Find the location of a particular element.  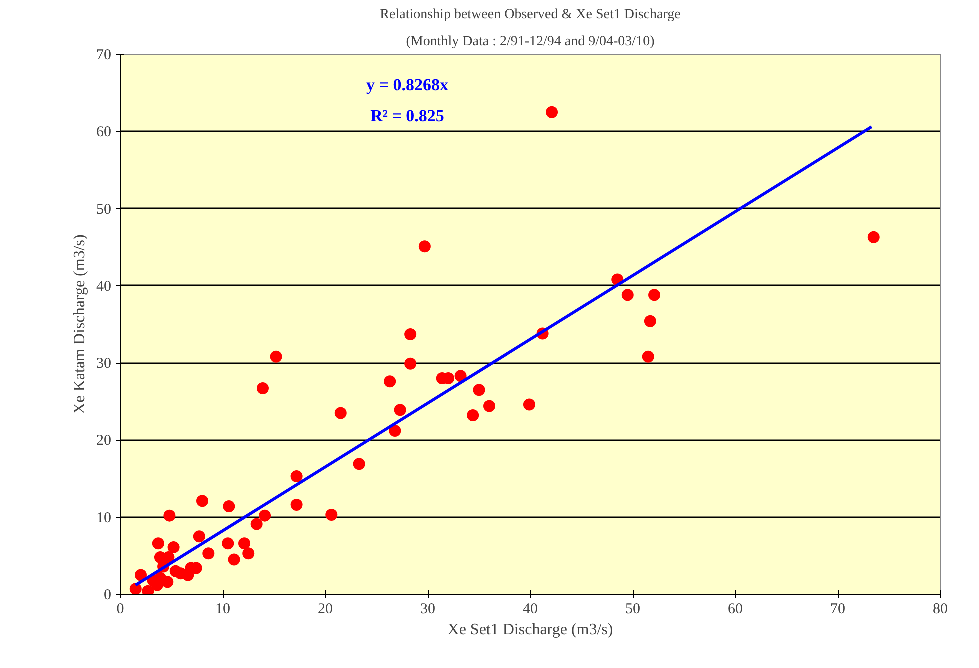

annotation: R² = 0.825 is located at coordinates (407, 116).